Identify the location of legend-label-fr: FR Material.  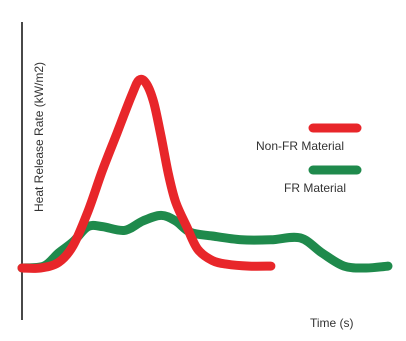
(315, 188).